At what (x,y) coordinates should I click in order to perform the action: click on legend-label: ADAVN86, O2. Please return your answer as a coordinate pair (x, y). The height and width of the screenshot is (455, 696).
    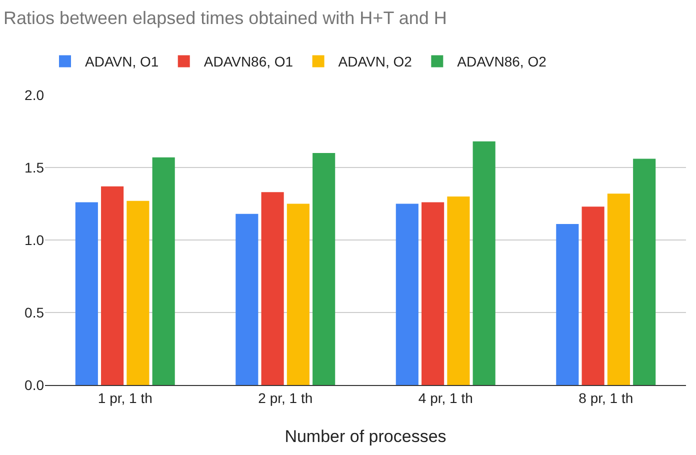
    Looking at the image, I should click on (502, 62).